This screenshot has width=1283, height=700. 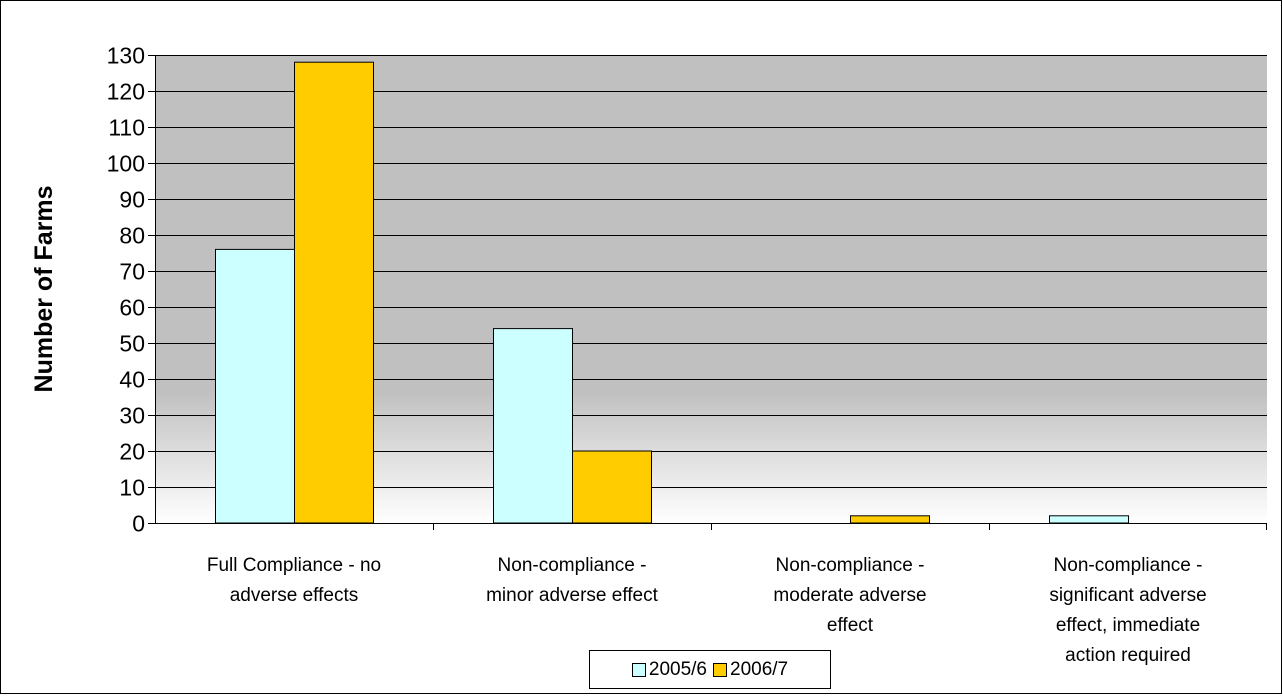 I want to click on y-tick-label: 20, so click(x=132, y=452).